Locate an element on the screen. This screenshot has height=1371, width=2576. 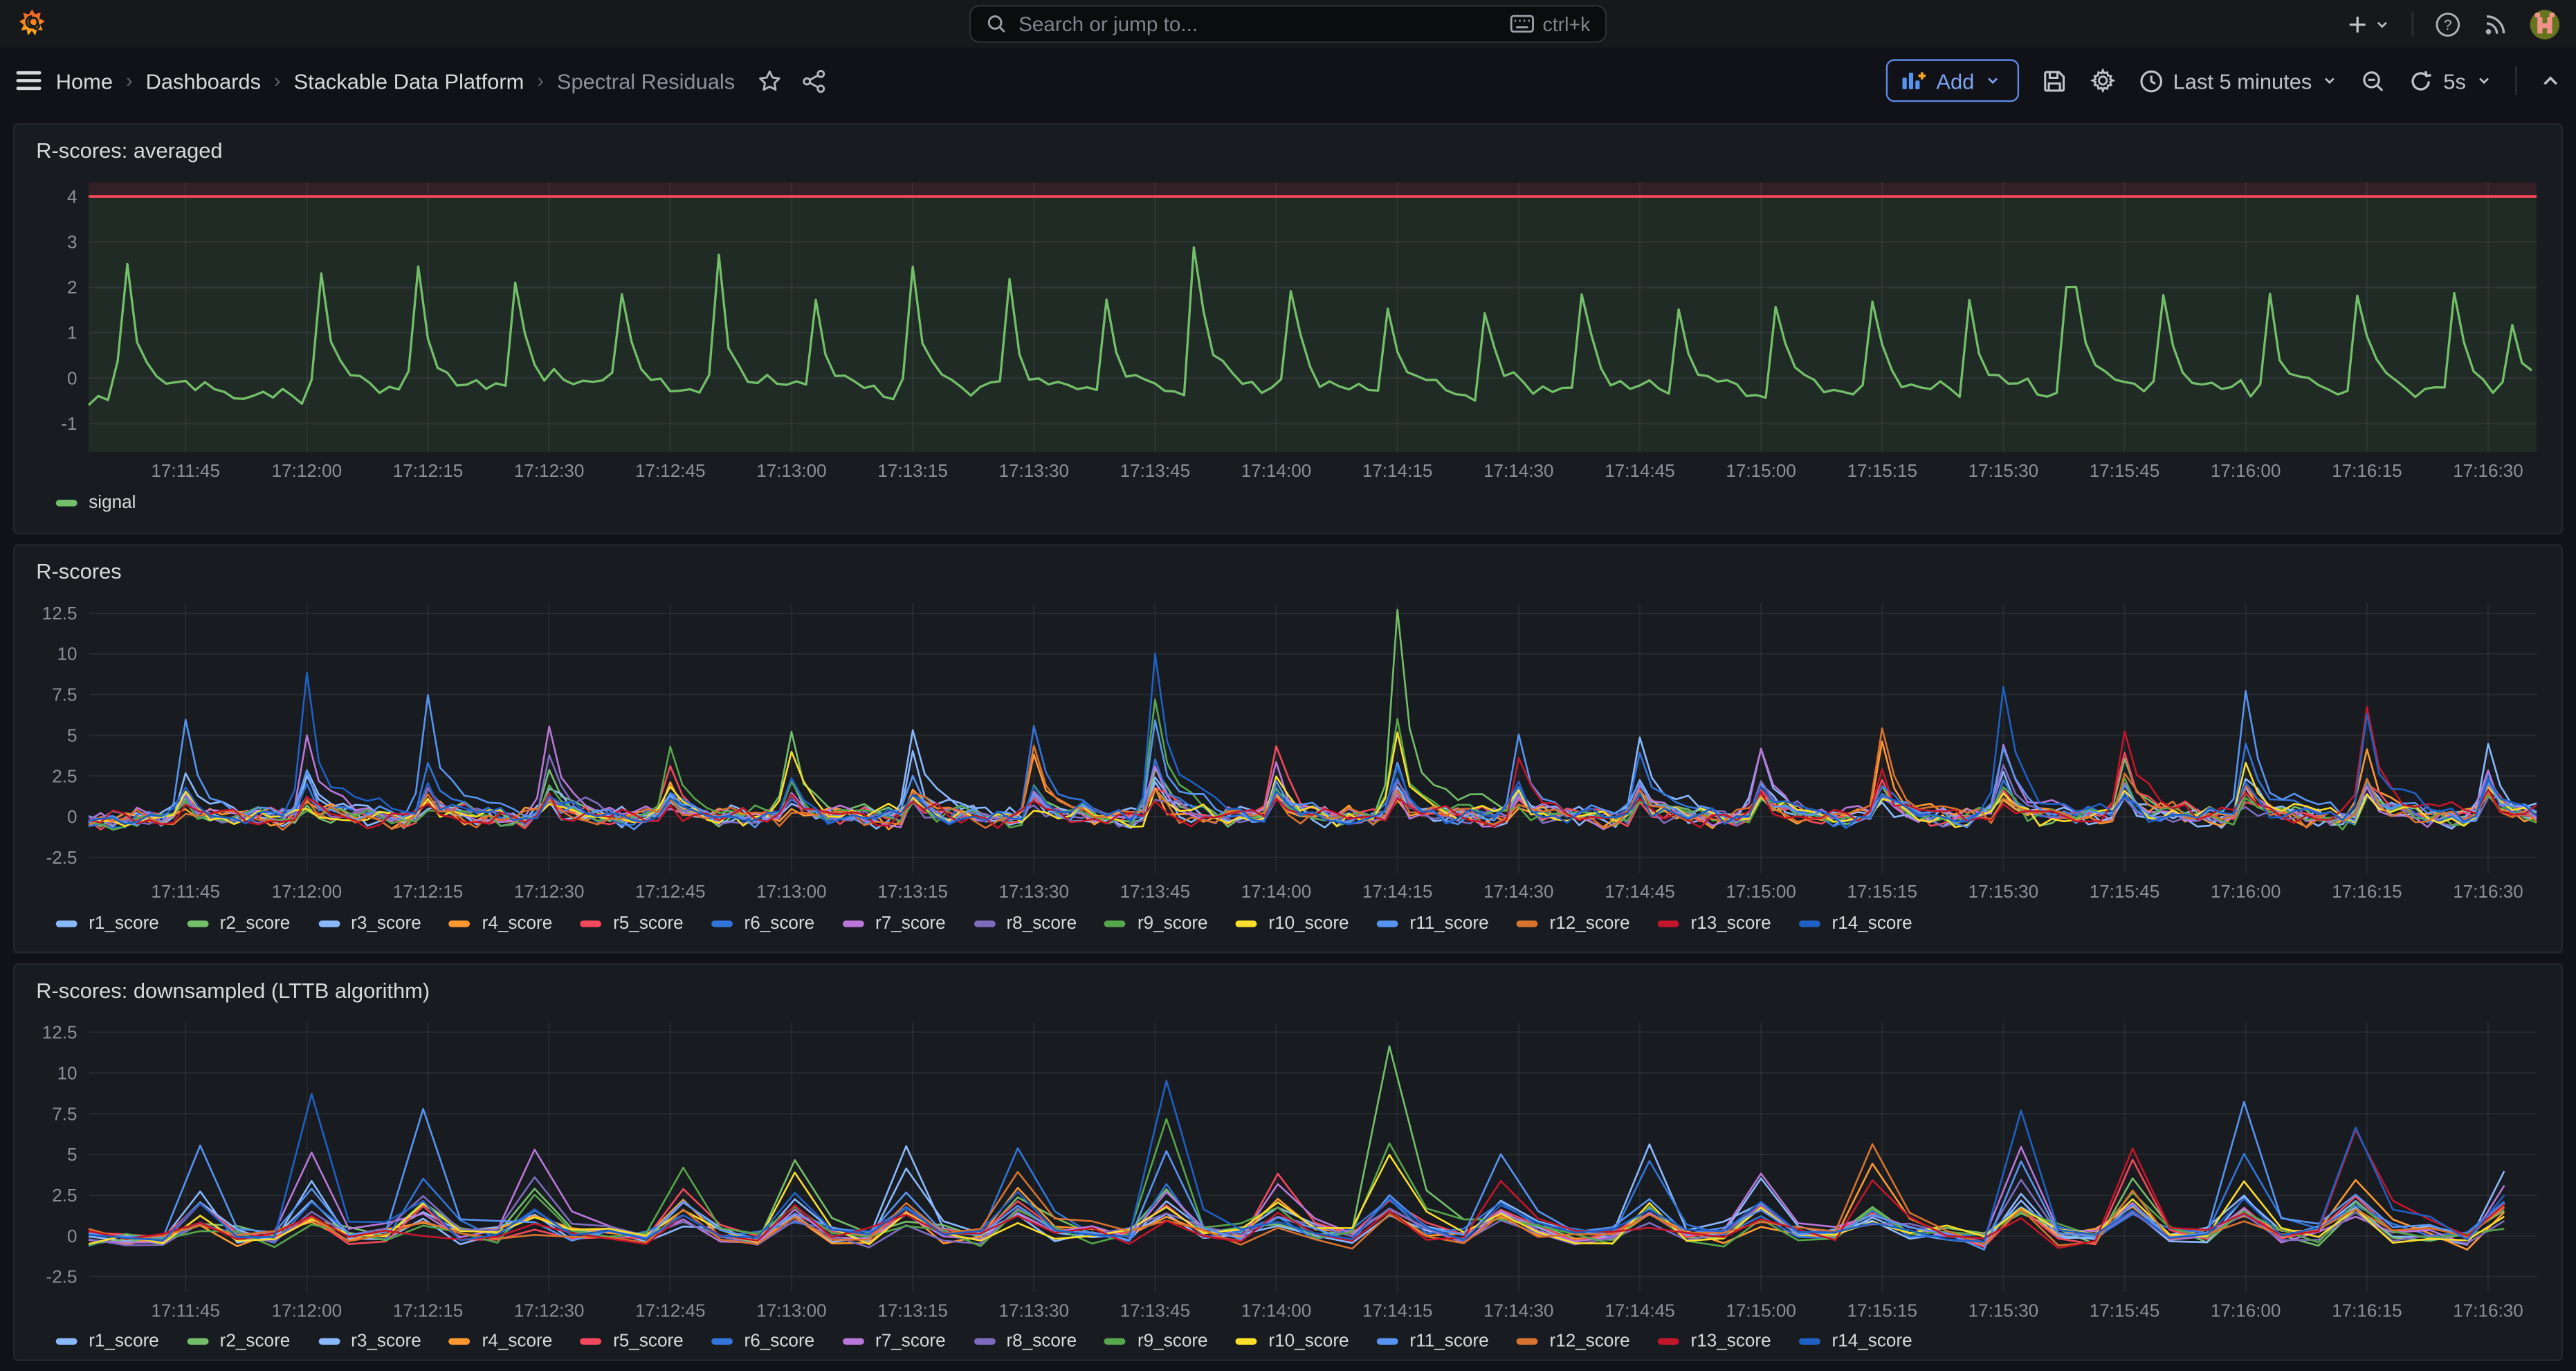
grafana-logo is located at coordinates (33, 23).